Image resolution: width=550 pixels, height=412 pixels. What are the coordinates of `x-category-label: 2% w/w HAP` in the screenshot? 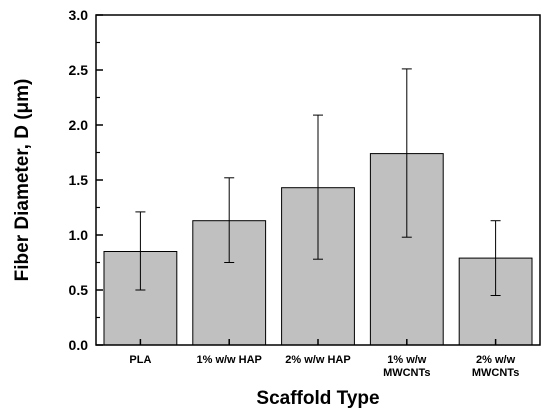 It's located at (317, 360).